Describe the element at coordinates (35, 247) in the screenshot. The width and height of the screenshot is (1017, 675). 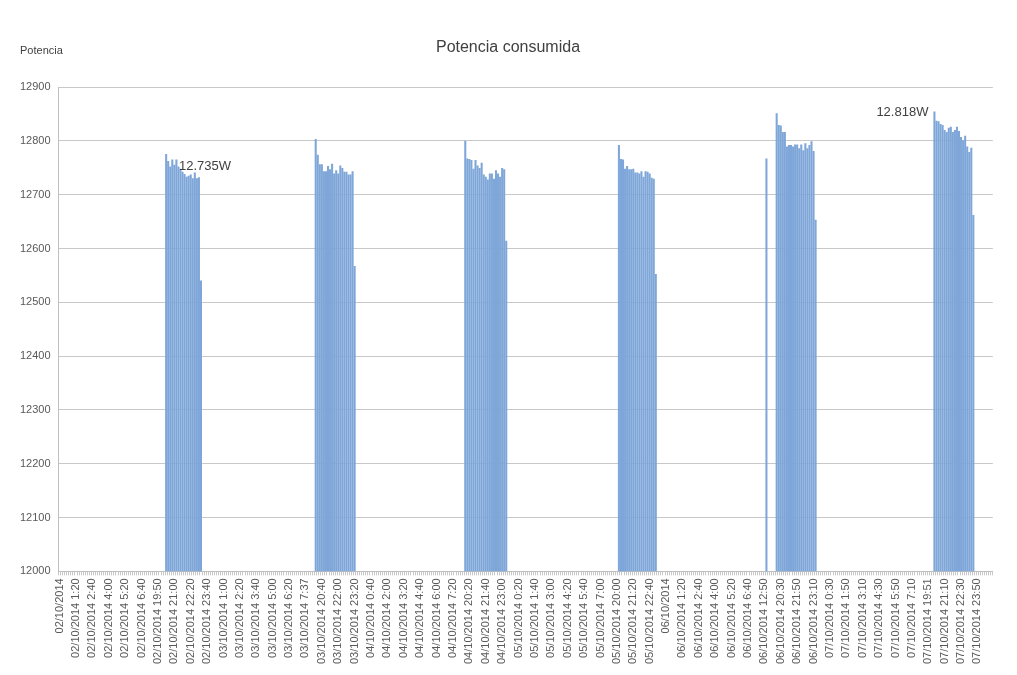
I see `y-tick-label: 12600` at that location.